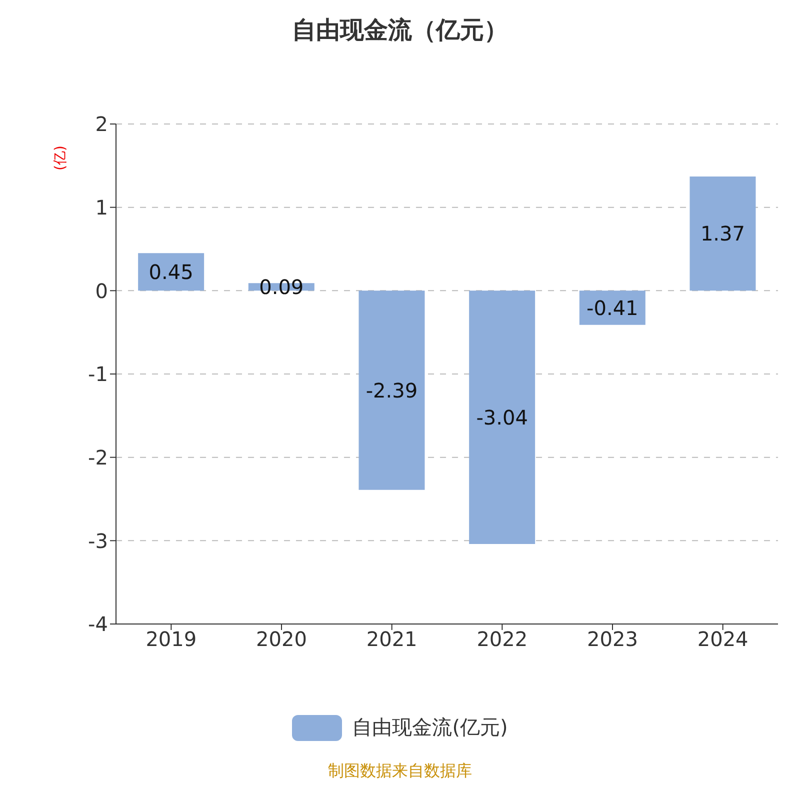 This screenshot has height=800, width=800. What do you see at coordinates (171, 639) in the screenshot?
I see `x-tick-label: 2019` at bounding box center [171, 639].